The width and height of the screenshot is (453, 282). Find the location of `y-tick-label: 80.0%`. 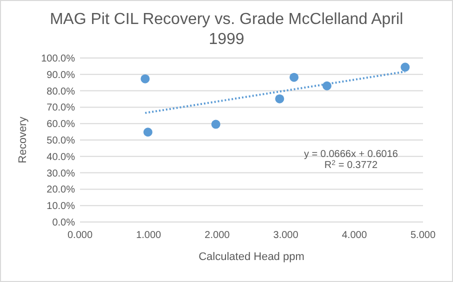

y-tick-label: 80.0% is located at coordinates (61, 92).